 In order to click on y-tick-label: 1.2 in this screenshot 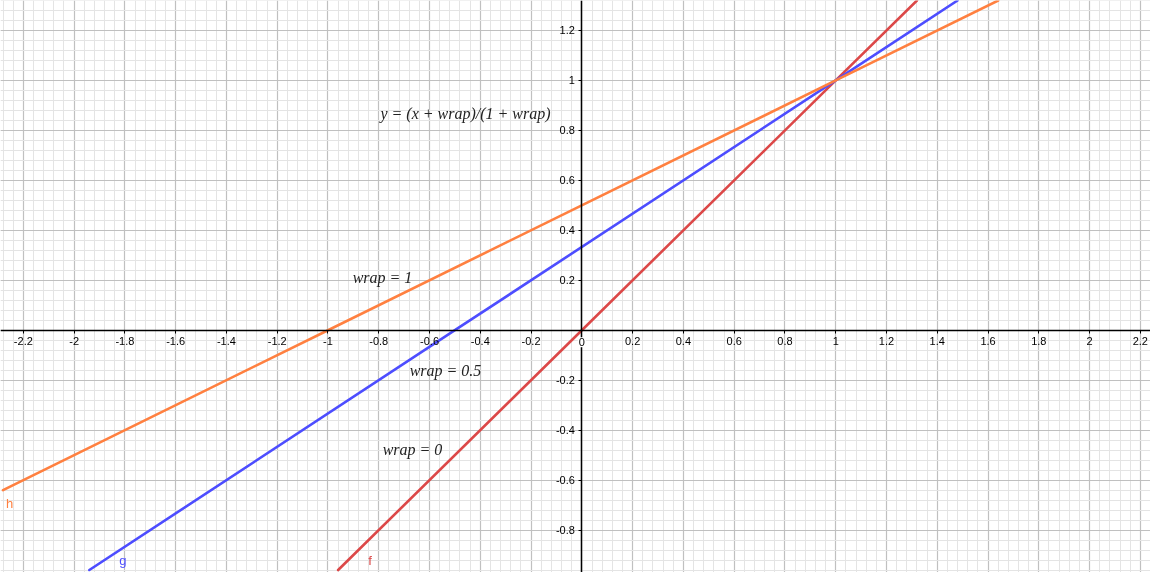, I will do `click(567, 30)`.